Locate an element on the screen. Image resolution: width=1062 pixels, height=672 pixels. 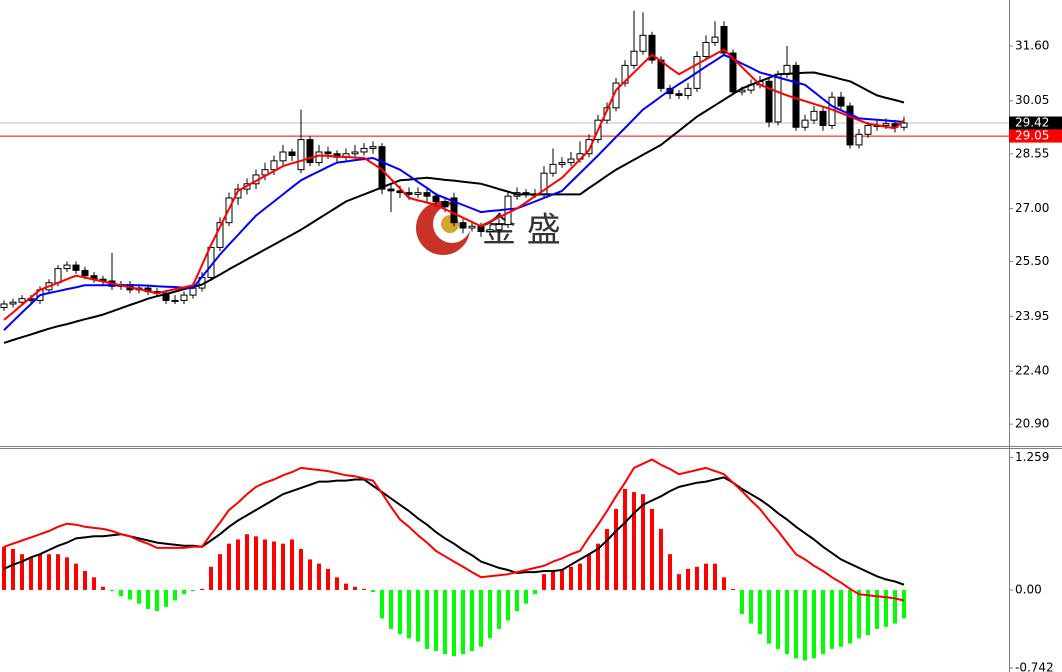
y-tick-label: 28.55 is located at coordinates (1032, 153).